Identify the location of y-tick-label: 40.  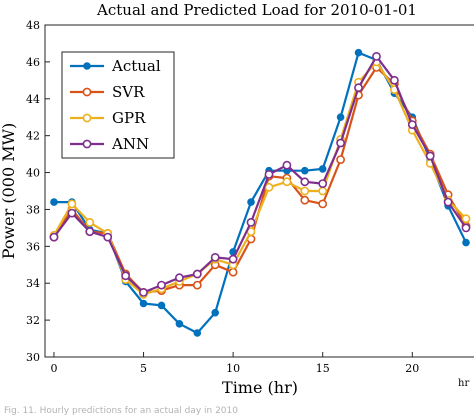
(33, 173).